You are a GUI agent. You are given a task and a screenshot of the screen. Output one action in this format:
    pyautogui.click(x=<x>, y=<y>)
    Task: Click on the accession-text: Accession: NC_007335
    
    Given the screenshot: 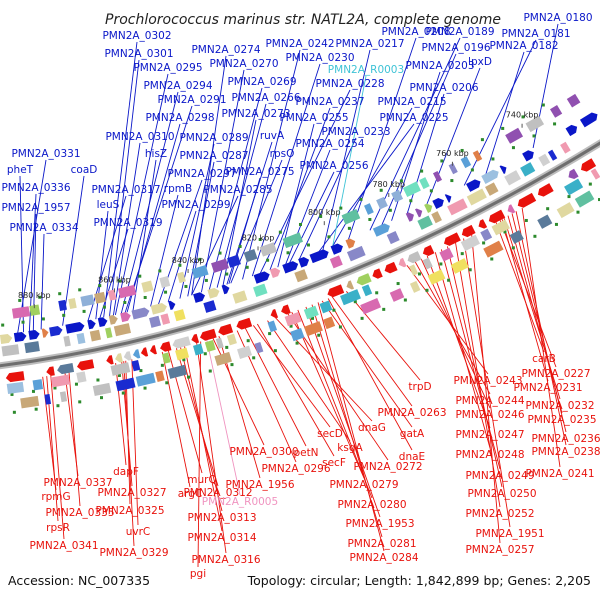 What is the action you would take?
    pyautogui.click(x=79, y=580)
    